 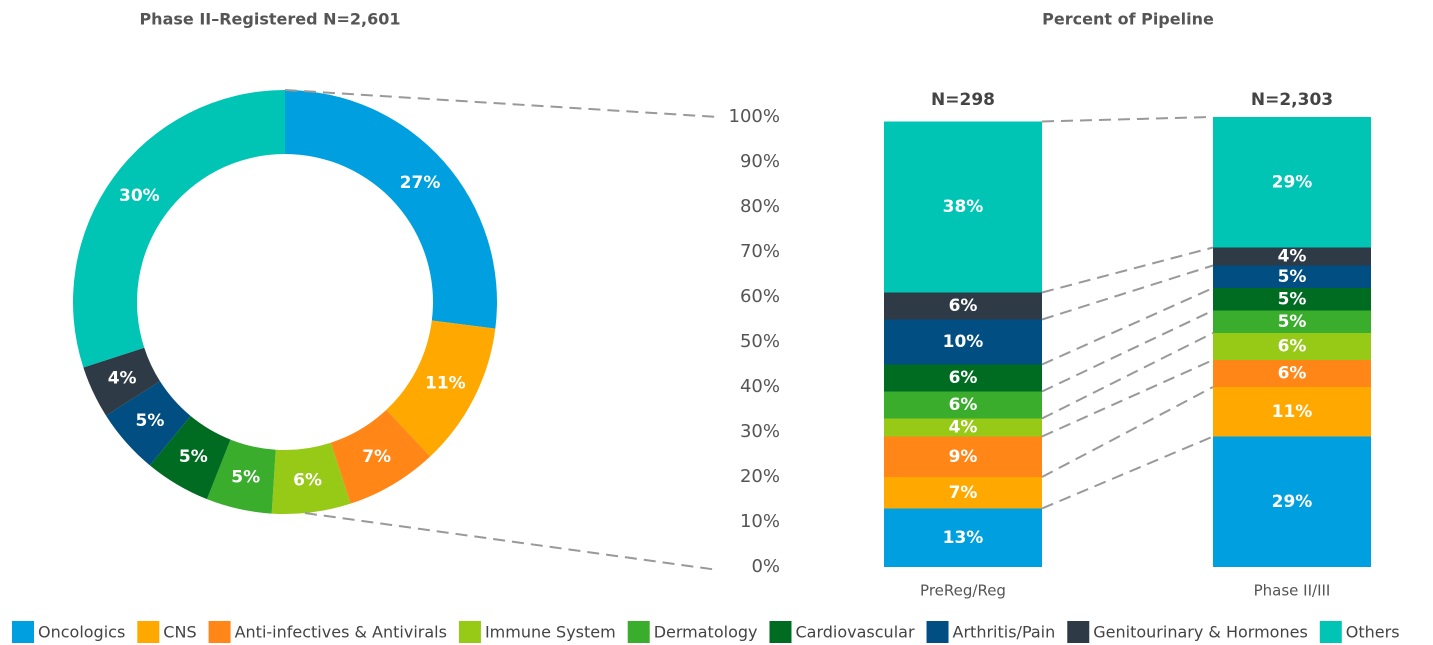 What do you see at coordinates (420, 183) in the screenshot?
I see `donut-label: 27%` at bounding box center [420, 183].